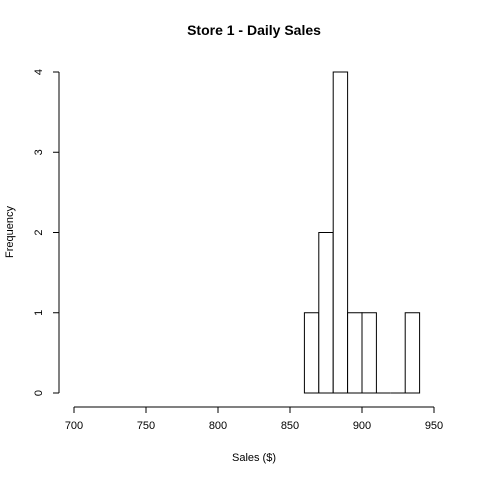  What do you see at coordinates (254, 419) in the screenshot?
I see `x-axis: 700 750 800 850 900 950` at bounding box center [254, 419].